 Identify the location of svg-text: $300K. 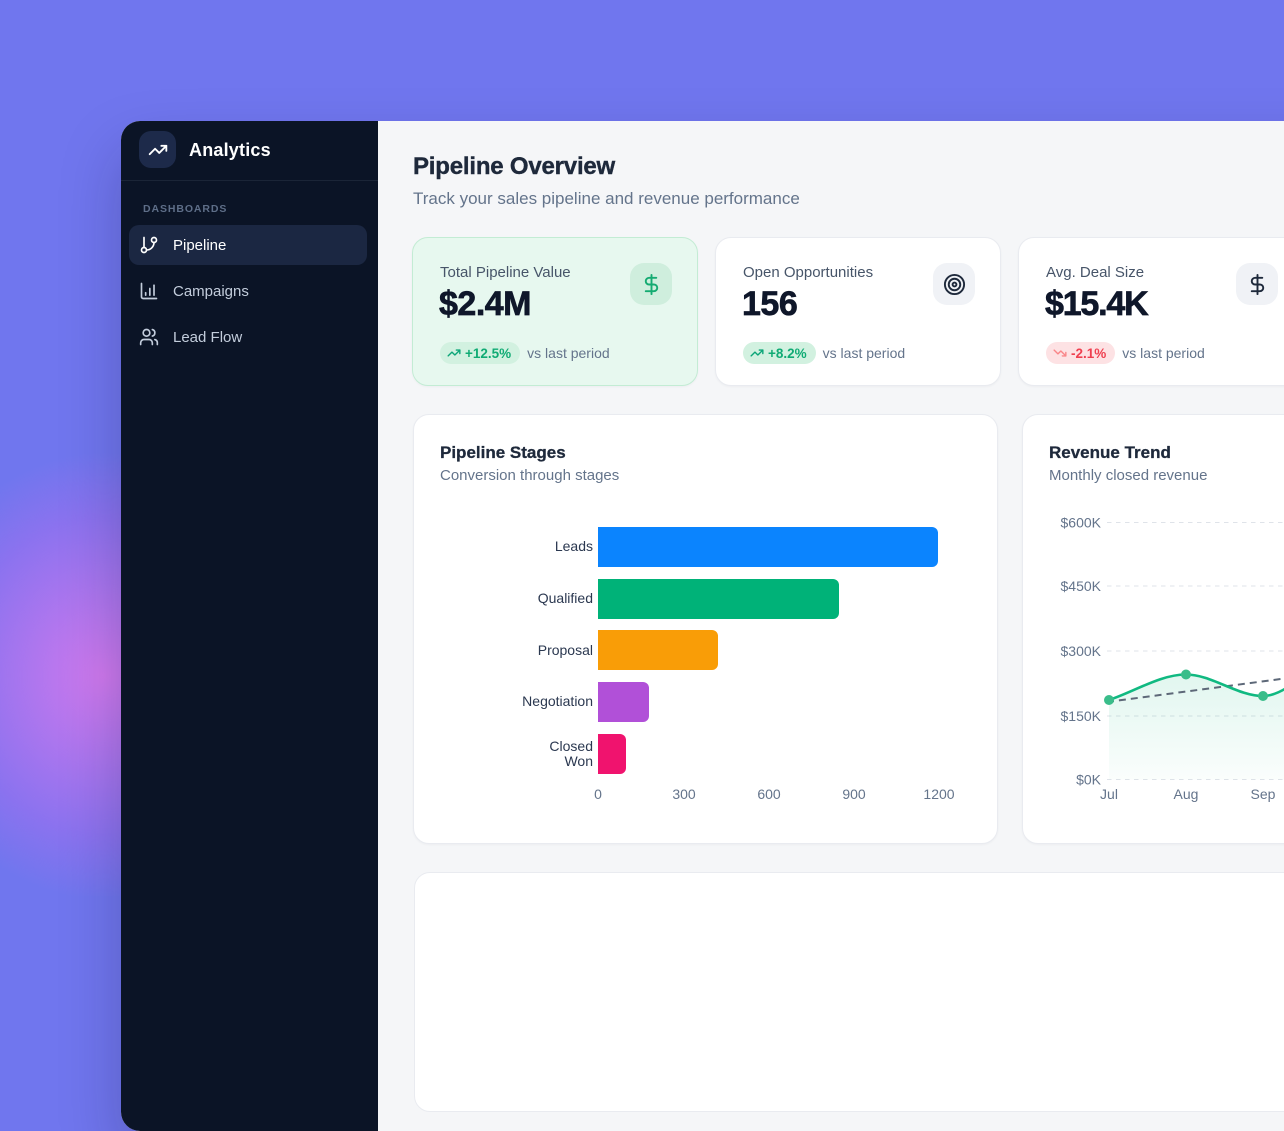
(1081, 651).